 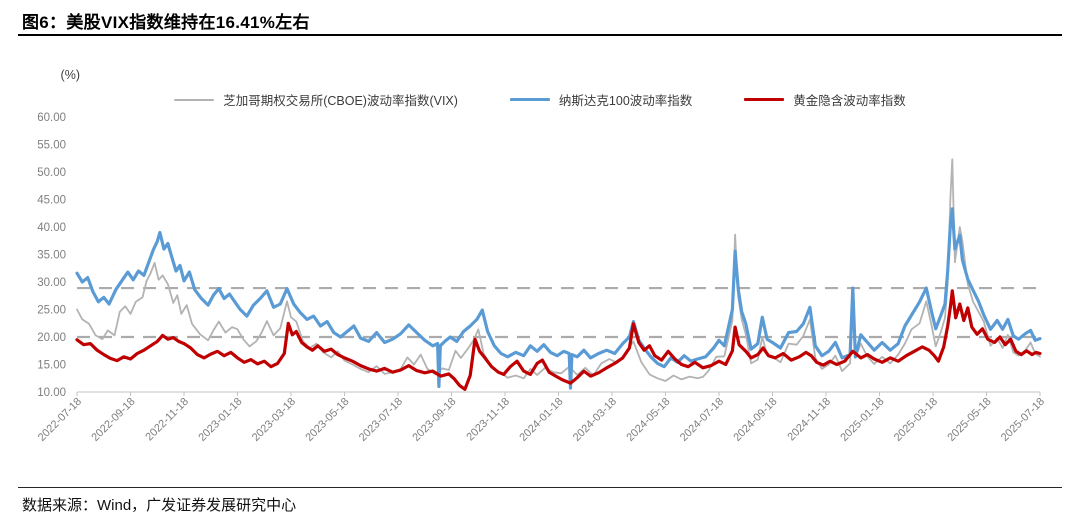 I want to click on y-tick-label: 40.00, so click(x=51, y=228).